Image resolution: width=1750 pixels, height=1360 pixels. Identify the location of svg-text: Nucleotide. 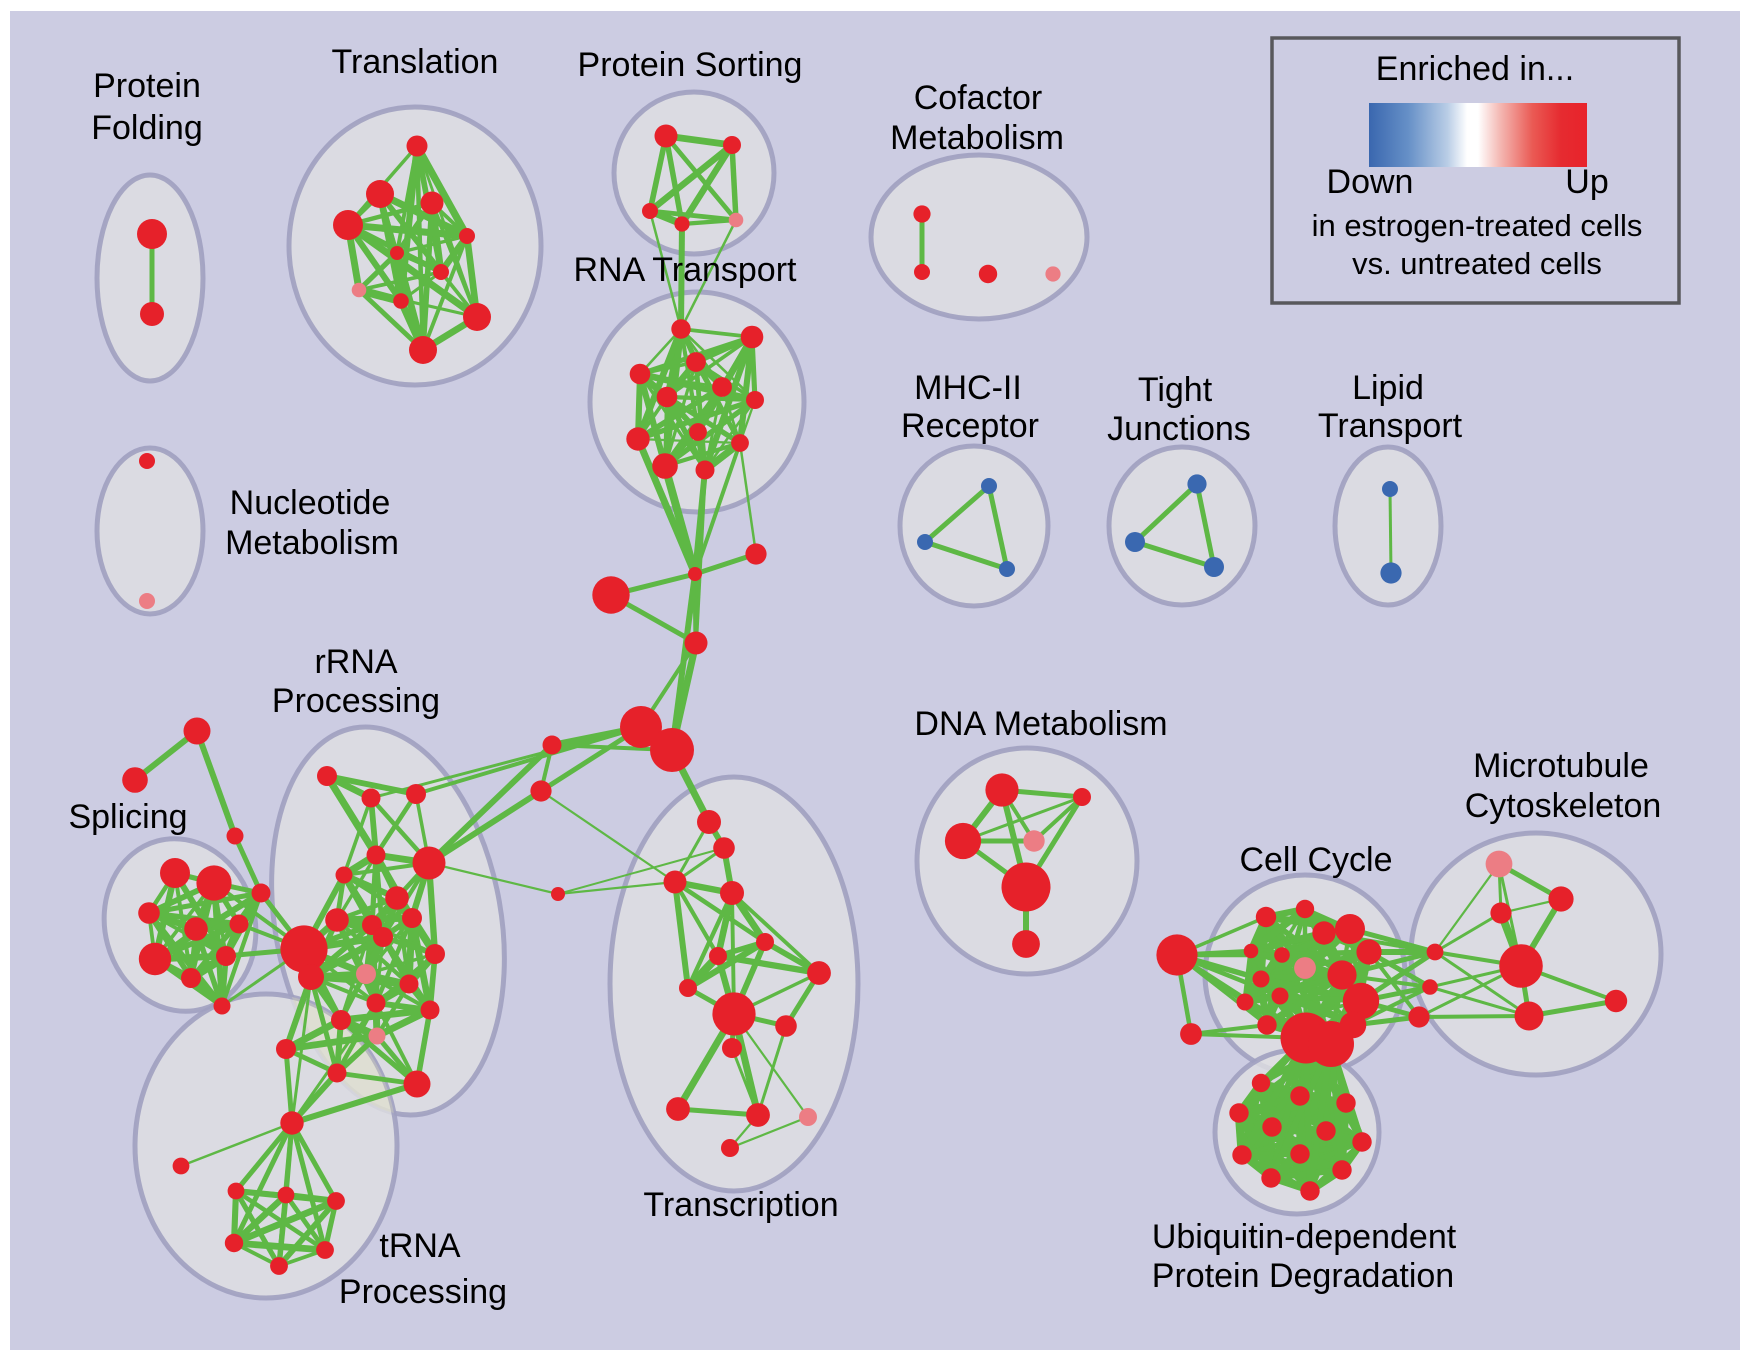
(310, 503).